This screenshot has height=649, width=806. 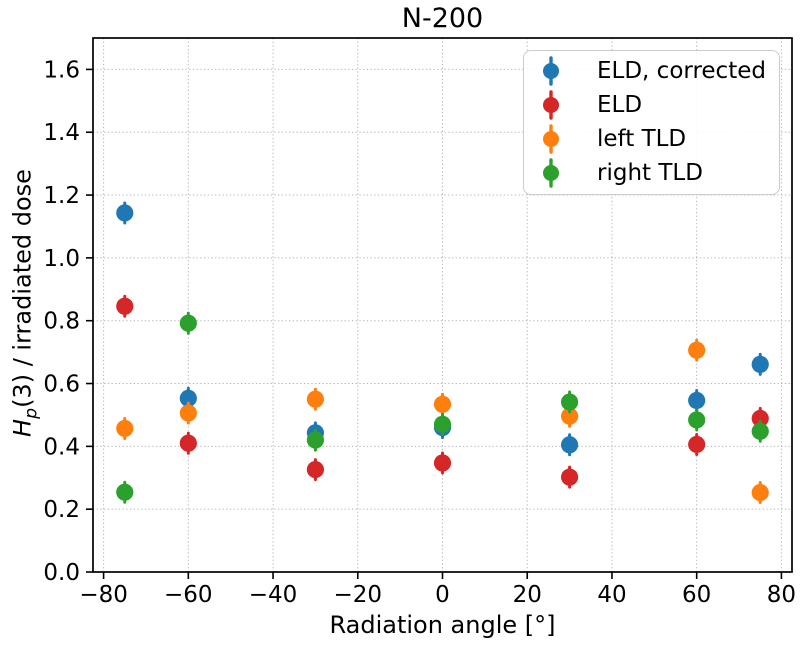 What do you see at coordinates (61, 510) in the screenshot?
I see `y-tick-label: 0.2` at bounding box center [61, 510].